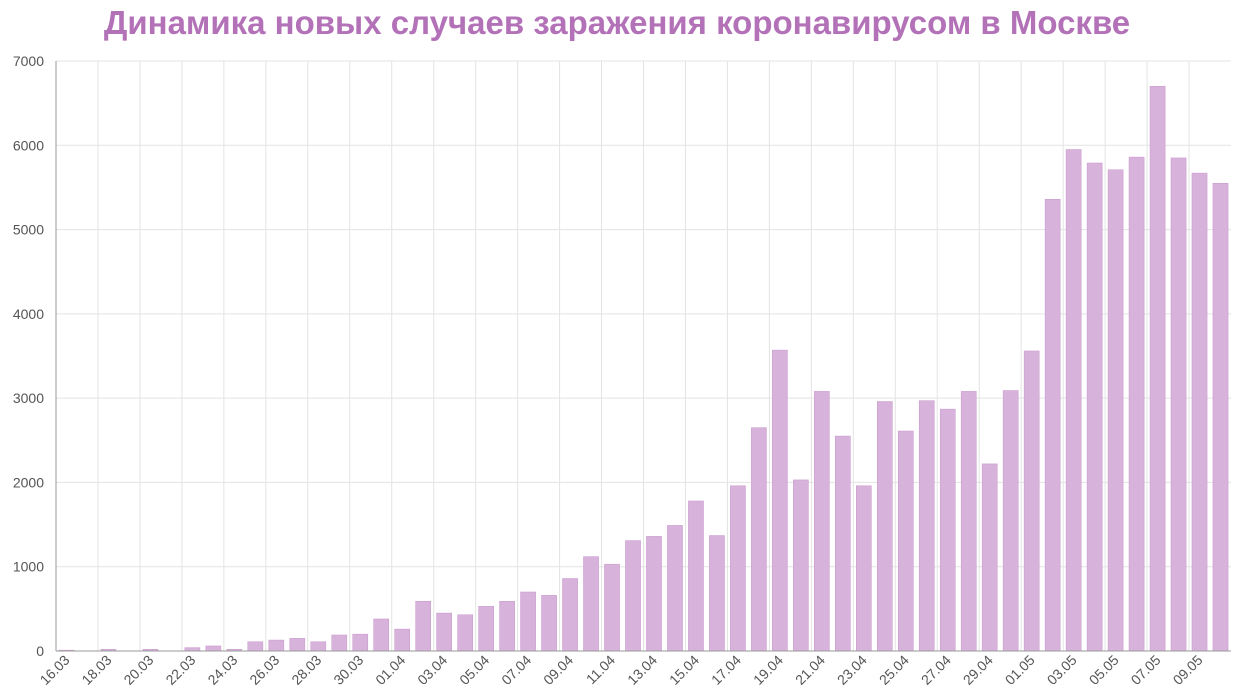 The width and height of the screenshot is (1234, 700). What do you see at coordinates (507, 626) in the screenshot?
I see `bar-06.04` at bounding box center [507, 626].